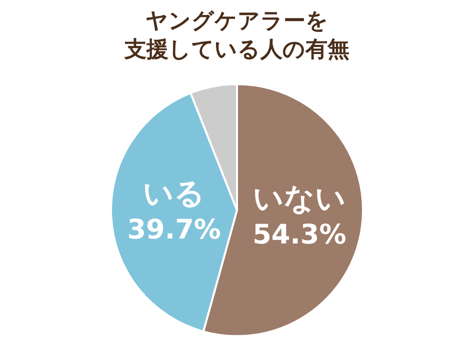 This screenshot has height=355, width=474. I want to click on slice-label: いない, so click(299, 198).